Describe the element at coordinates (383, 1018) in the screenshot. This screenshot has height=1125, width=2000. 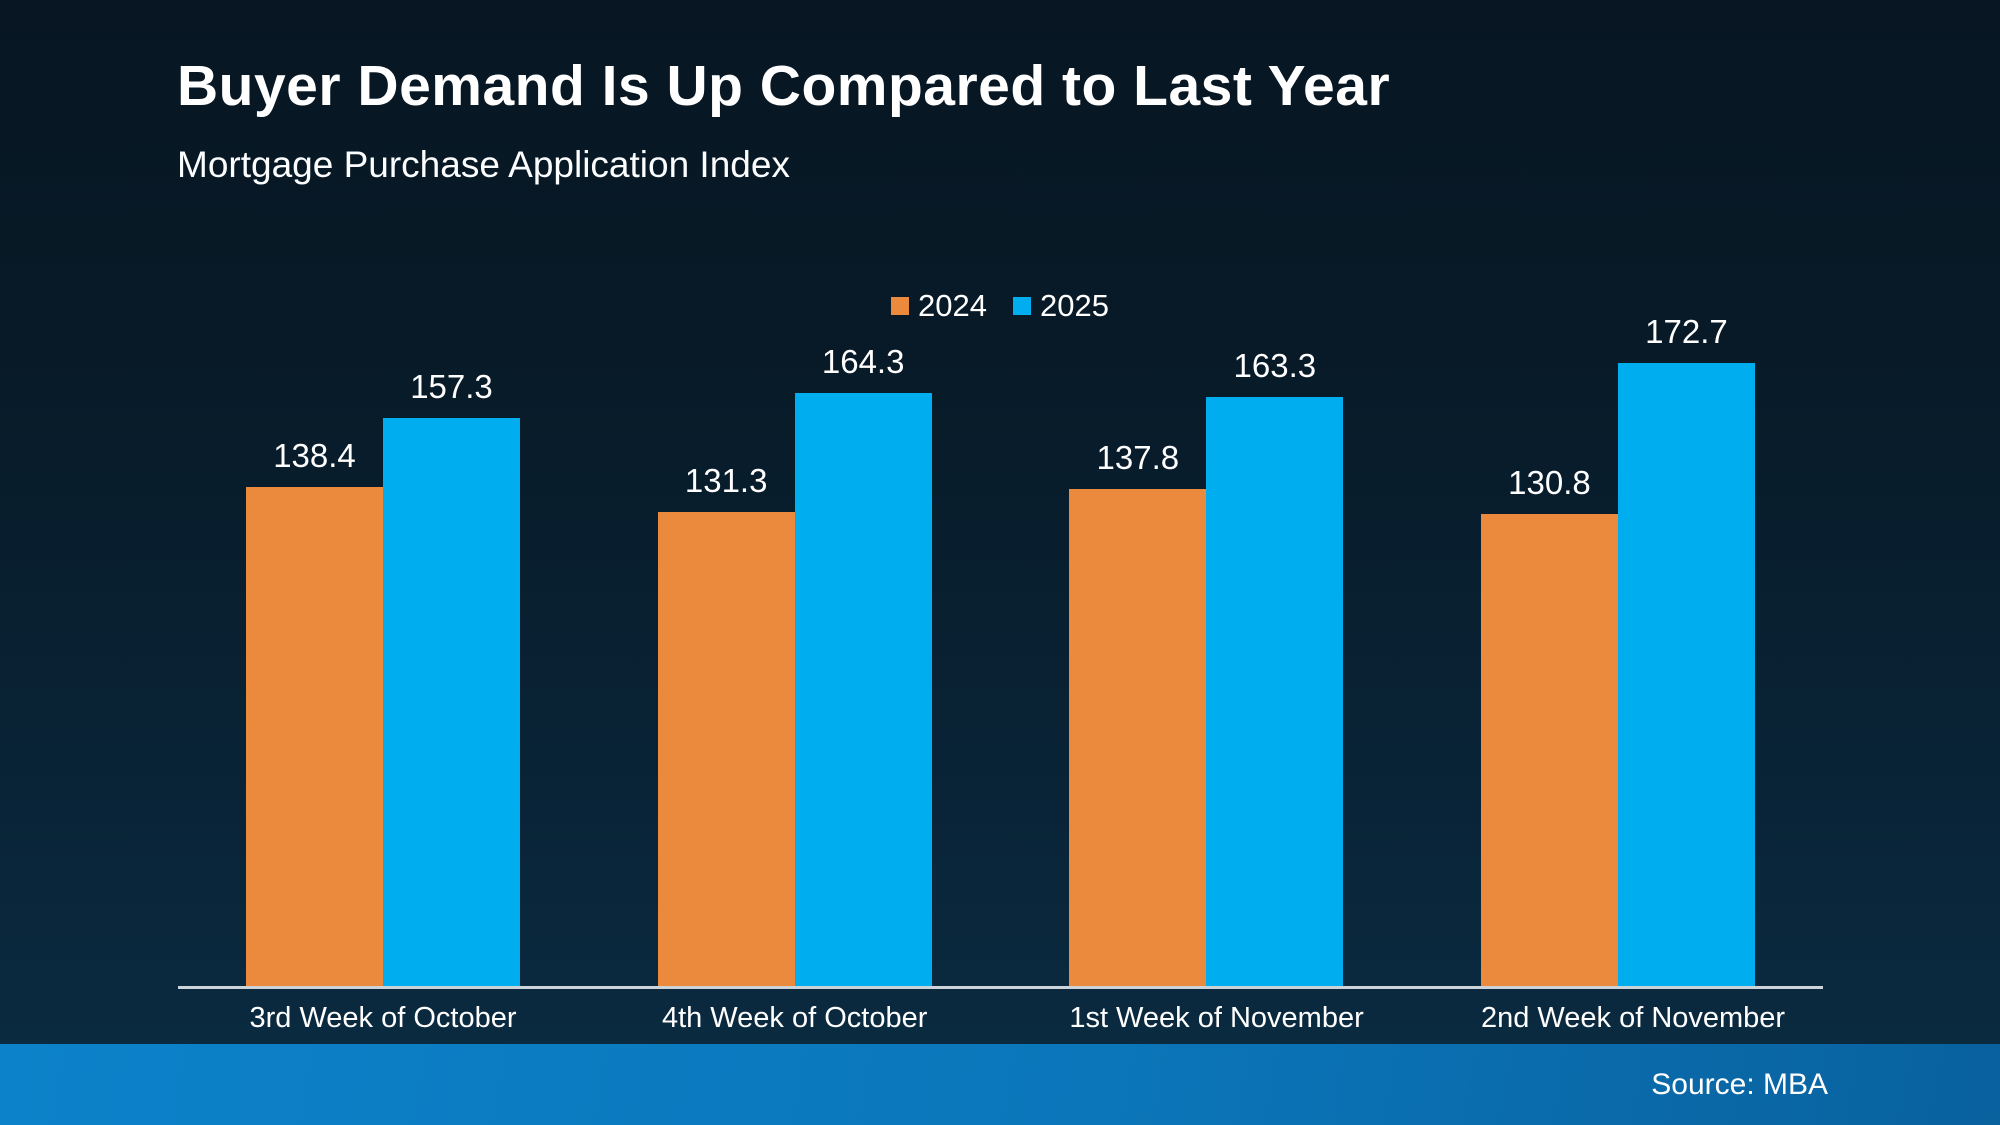
I see `x-axis-label-3rd-week-of-october: 3rd Week of October` at that location.